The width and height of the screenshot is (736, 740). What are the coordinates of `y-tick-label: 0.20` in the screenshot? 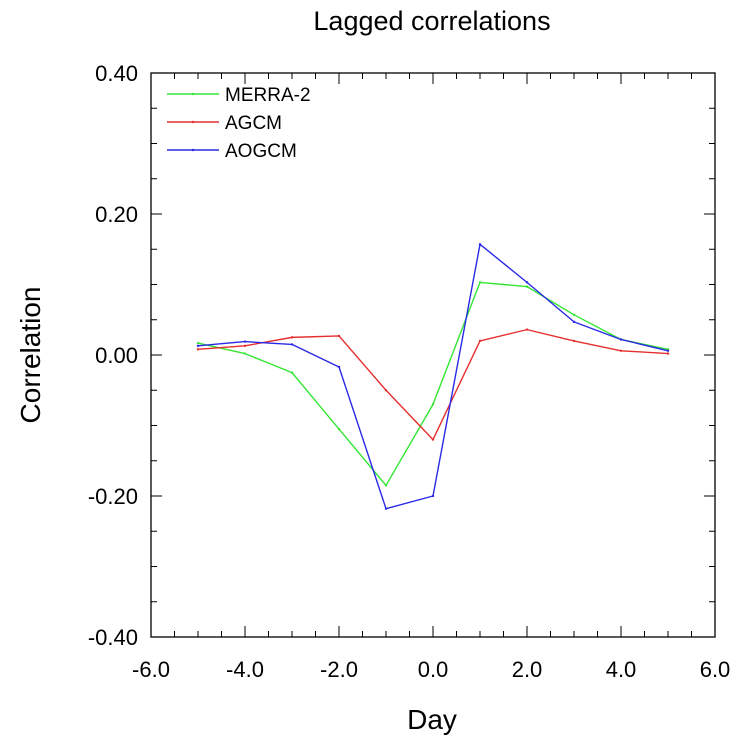 It's located at (116, 214).